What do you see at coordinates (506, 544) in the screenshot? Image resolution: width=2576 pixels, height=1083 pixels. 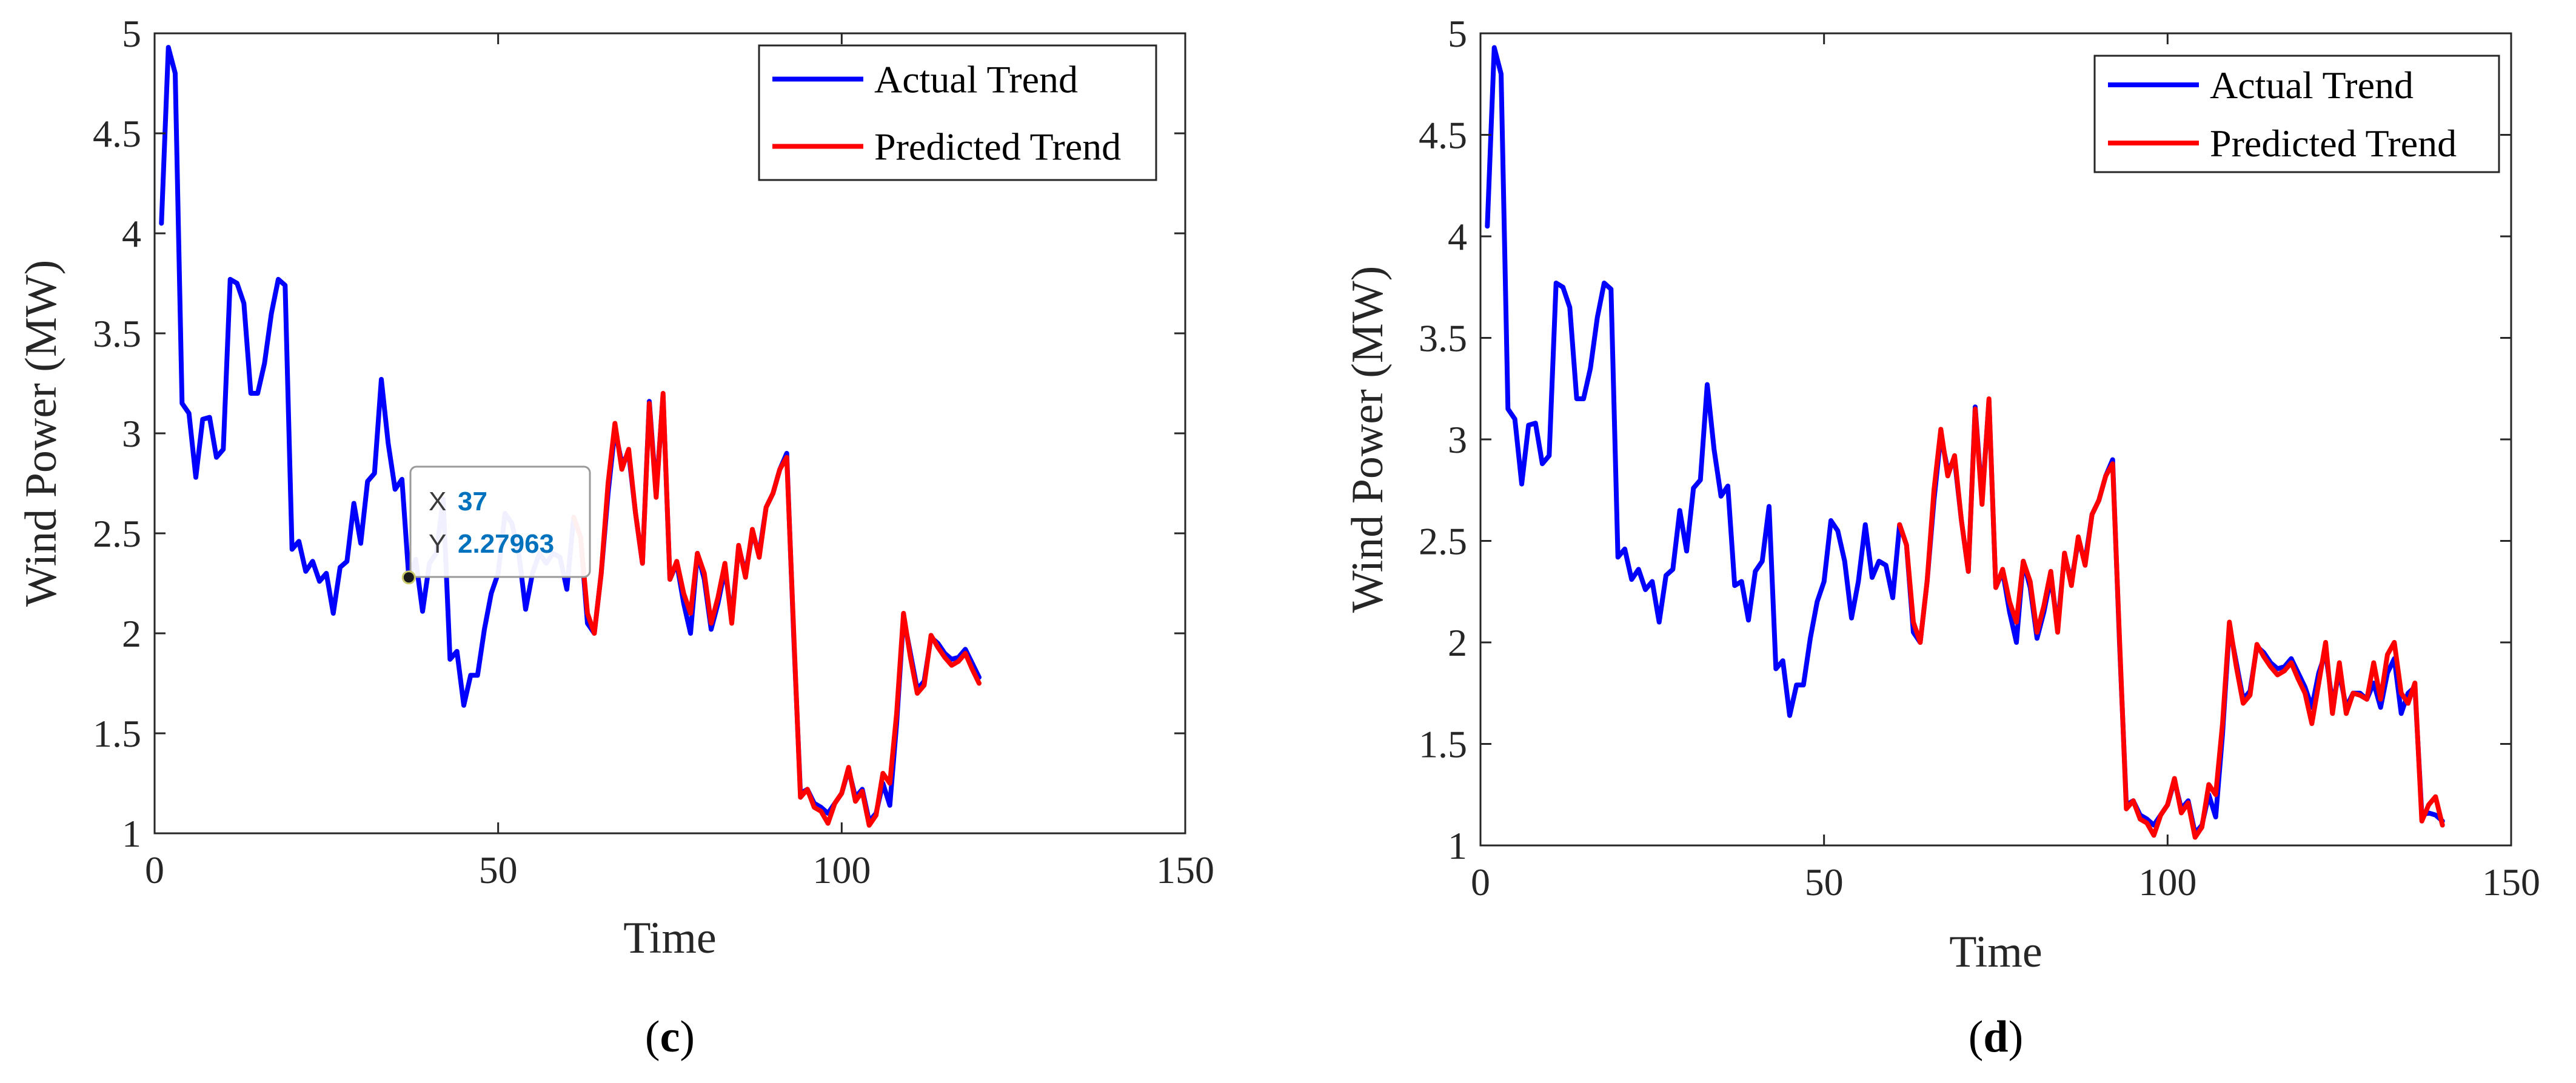 I see `data-tip-y-value: 2.27963` at bounding box center [506, 544].